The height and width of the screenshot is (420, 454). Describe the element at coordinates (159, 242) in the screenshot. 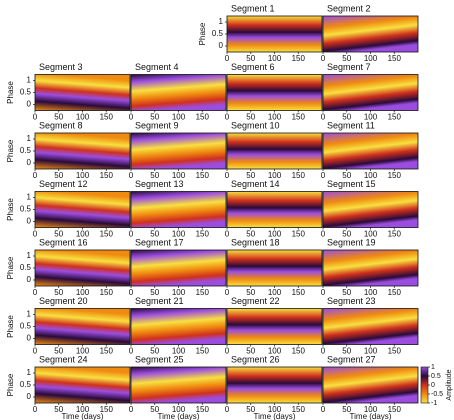

I see `panel-title: Segment 17` at that location.